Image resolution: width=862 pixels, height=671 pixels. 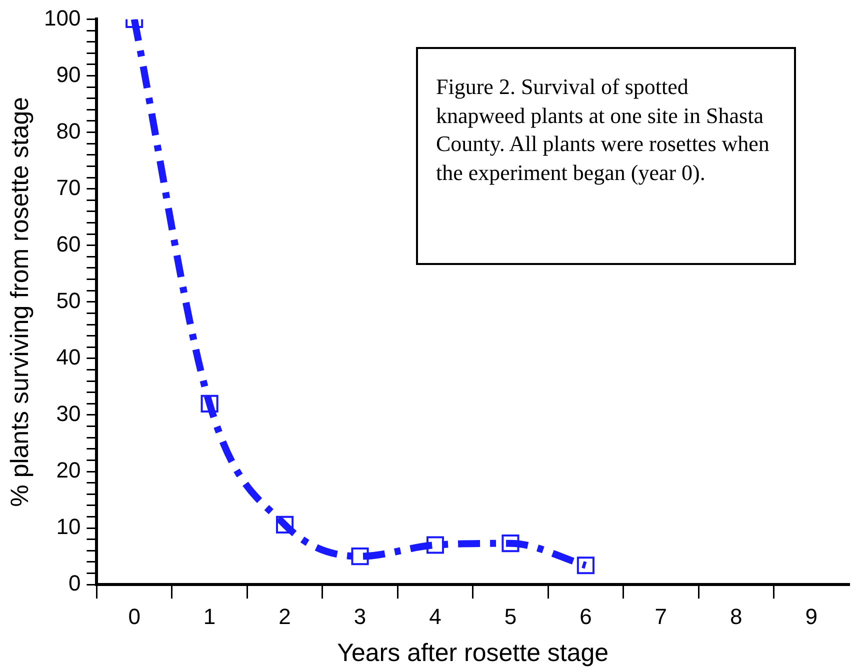 What do you see at coordinates (661, 616) in the screenshot?
I see `x-tick-label: 7` at bounding box center [661, 616].